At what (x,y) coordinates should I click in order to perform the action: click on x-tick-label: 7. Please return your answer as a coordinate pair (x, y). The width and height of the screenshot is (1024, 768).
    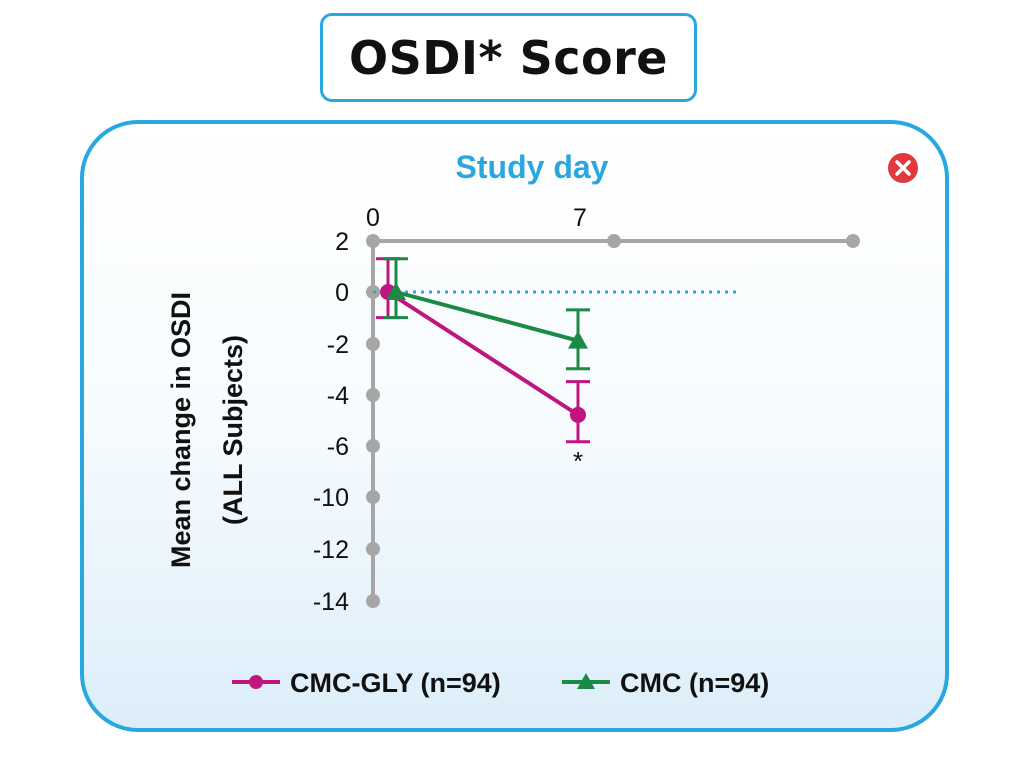
    Looking at the image, I should click on (580, 218).